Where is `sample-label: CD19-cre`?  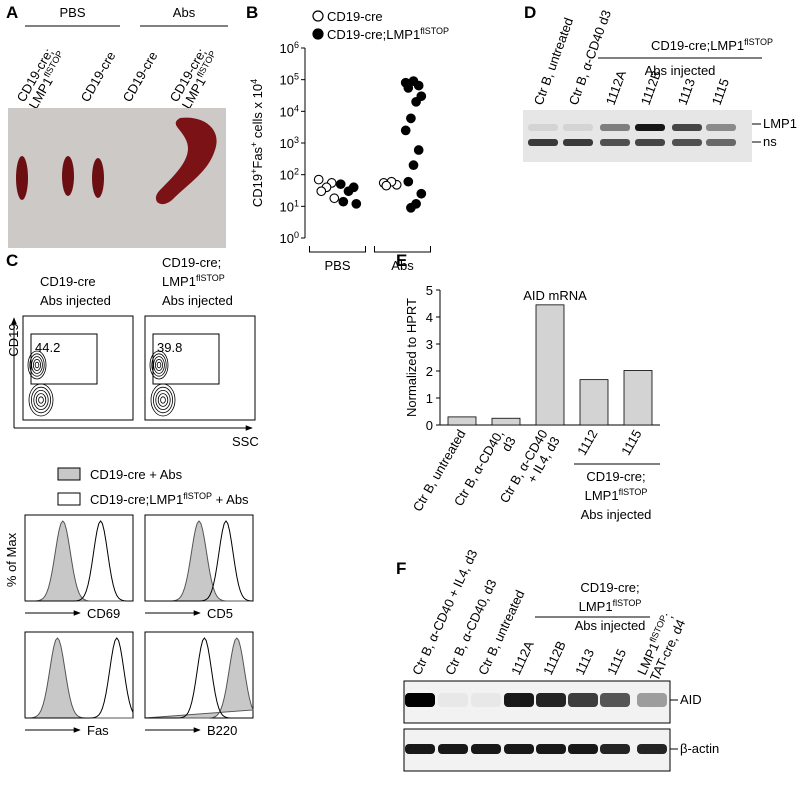
sample-label: CD19-cre is located at coordinates (140, 77).